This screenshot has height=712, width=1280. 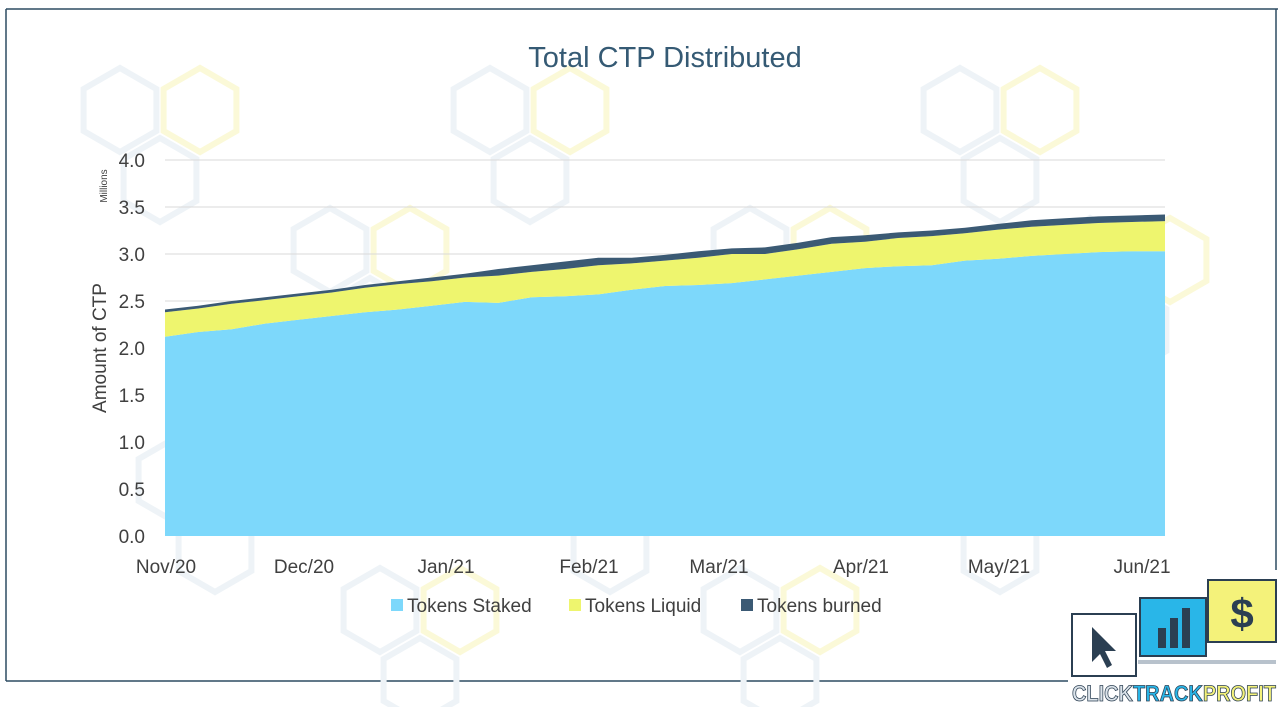 What do you see at coordinates (304, 567) in the screenshot?
I see `x-tick-label: Dec/20` at bounding box center [304, 567].